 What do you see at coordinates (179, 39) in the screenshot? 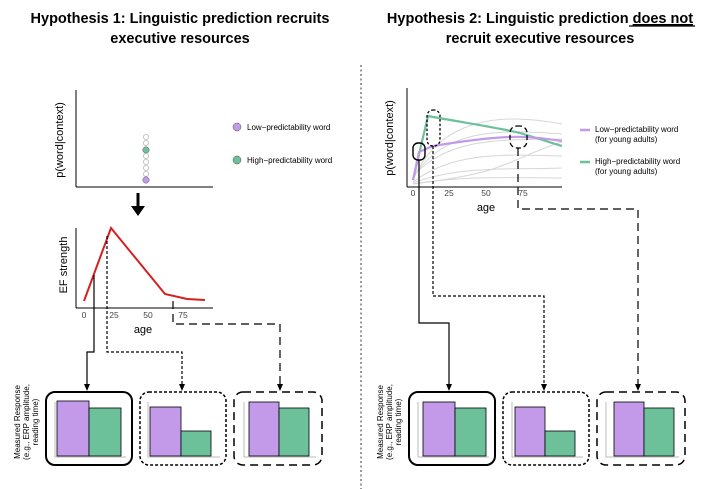
I see `h1-title-line2: executive resources` at bounding box center [179, 39].